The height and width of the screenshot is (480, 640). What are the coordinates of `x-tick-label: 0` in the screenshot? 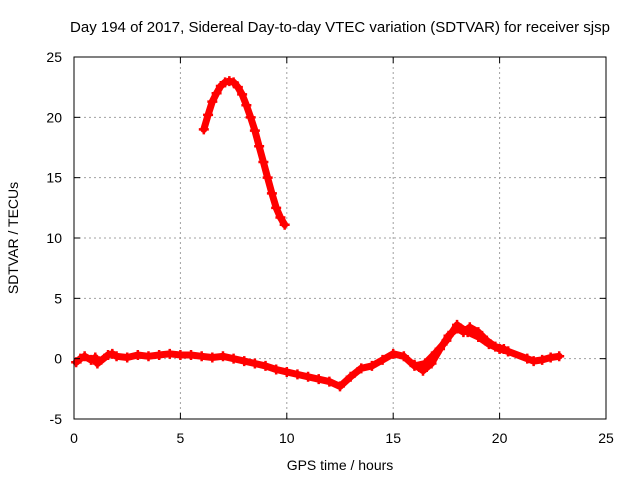 It's located at (74, 438).